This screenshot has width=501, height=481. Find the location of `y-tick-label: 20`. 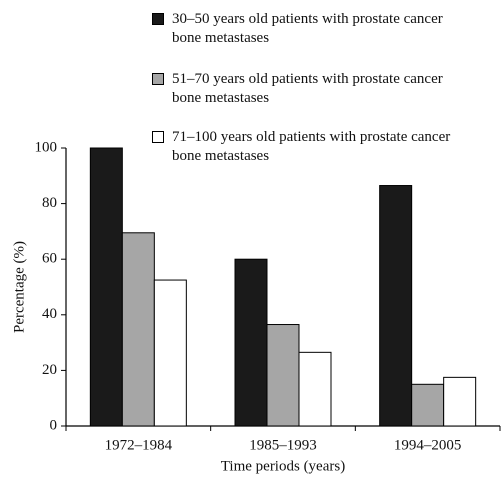

y-tick-label: 20 is located at coordinates (49, 370).